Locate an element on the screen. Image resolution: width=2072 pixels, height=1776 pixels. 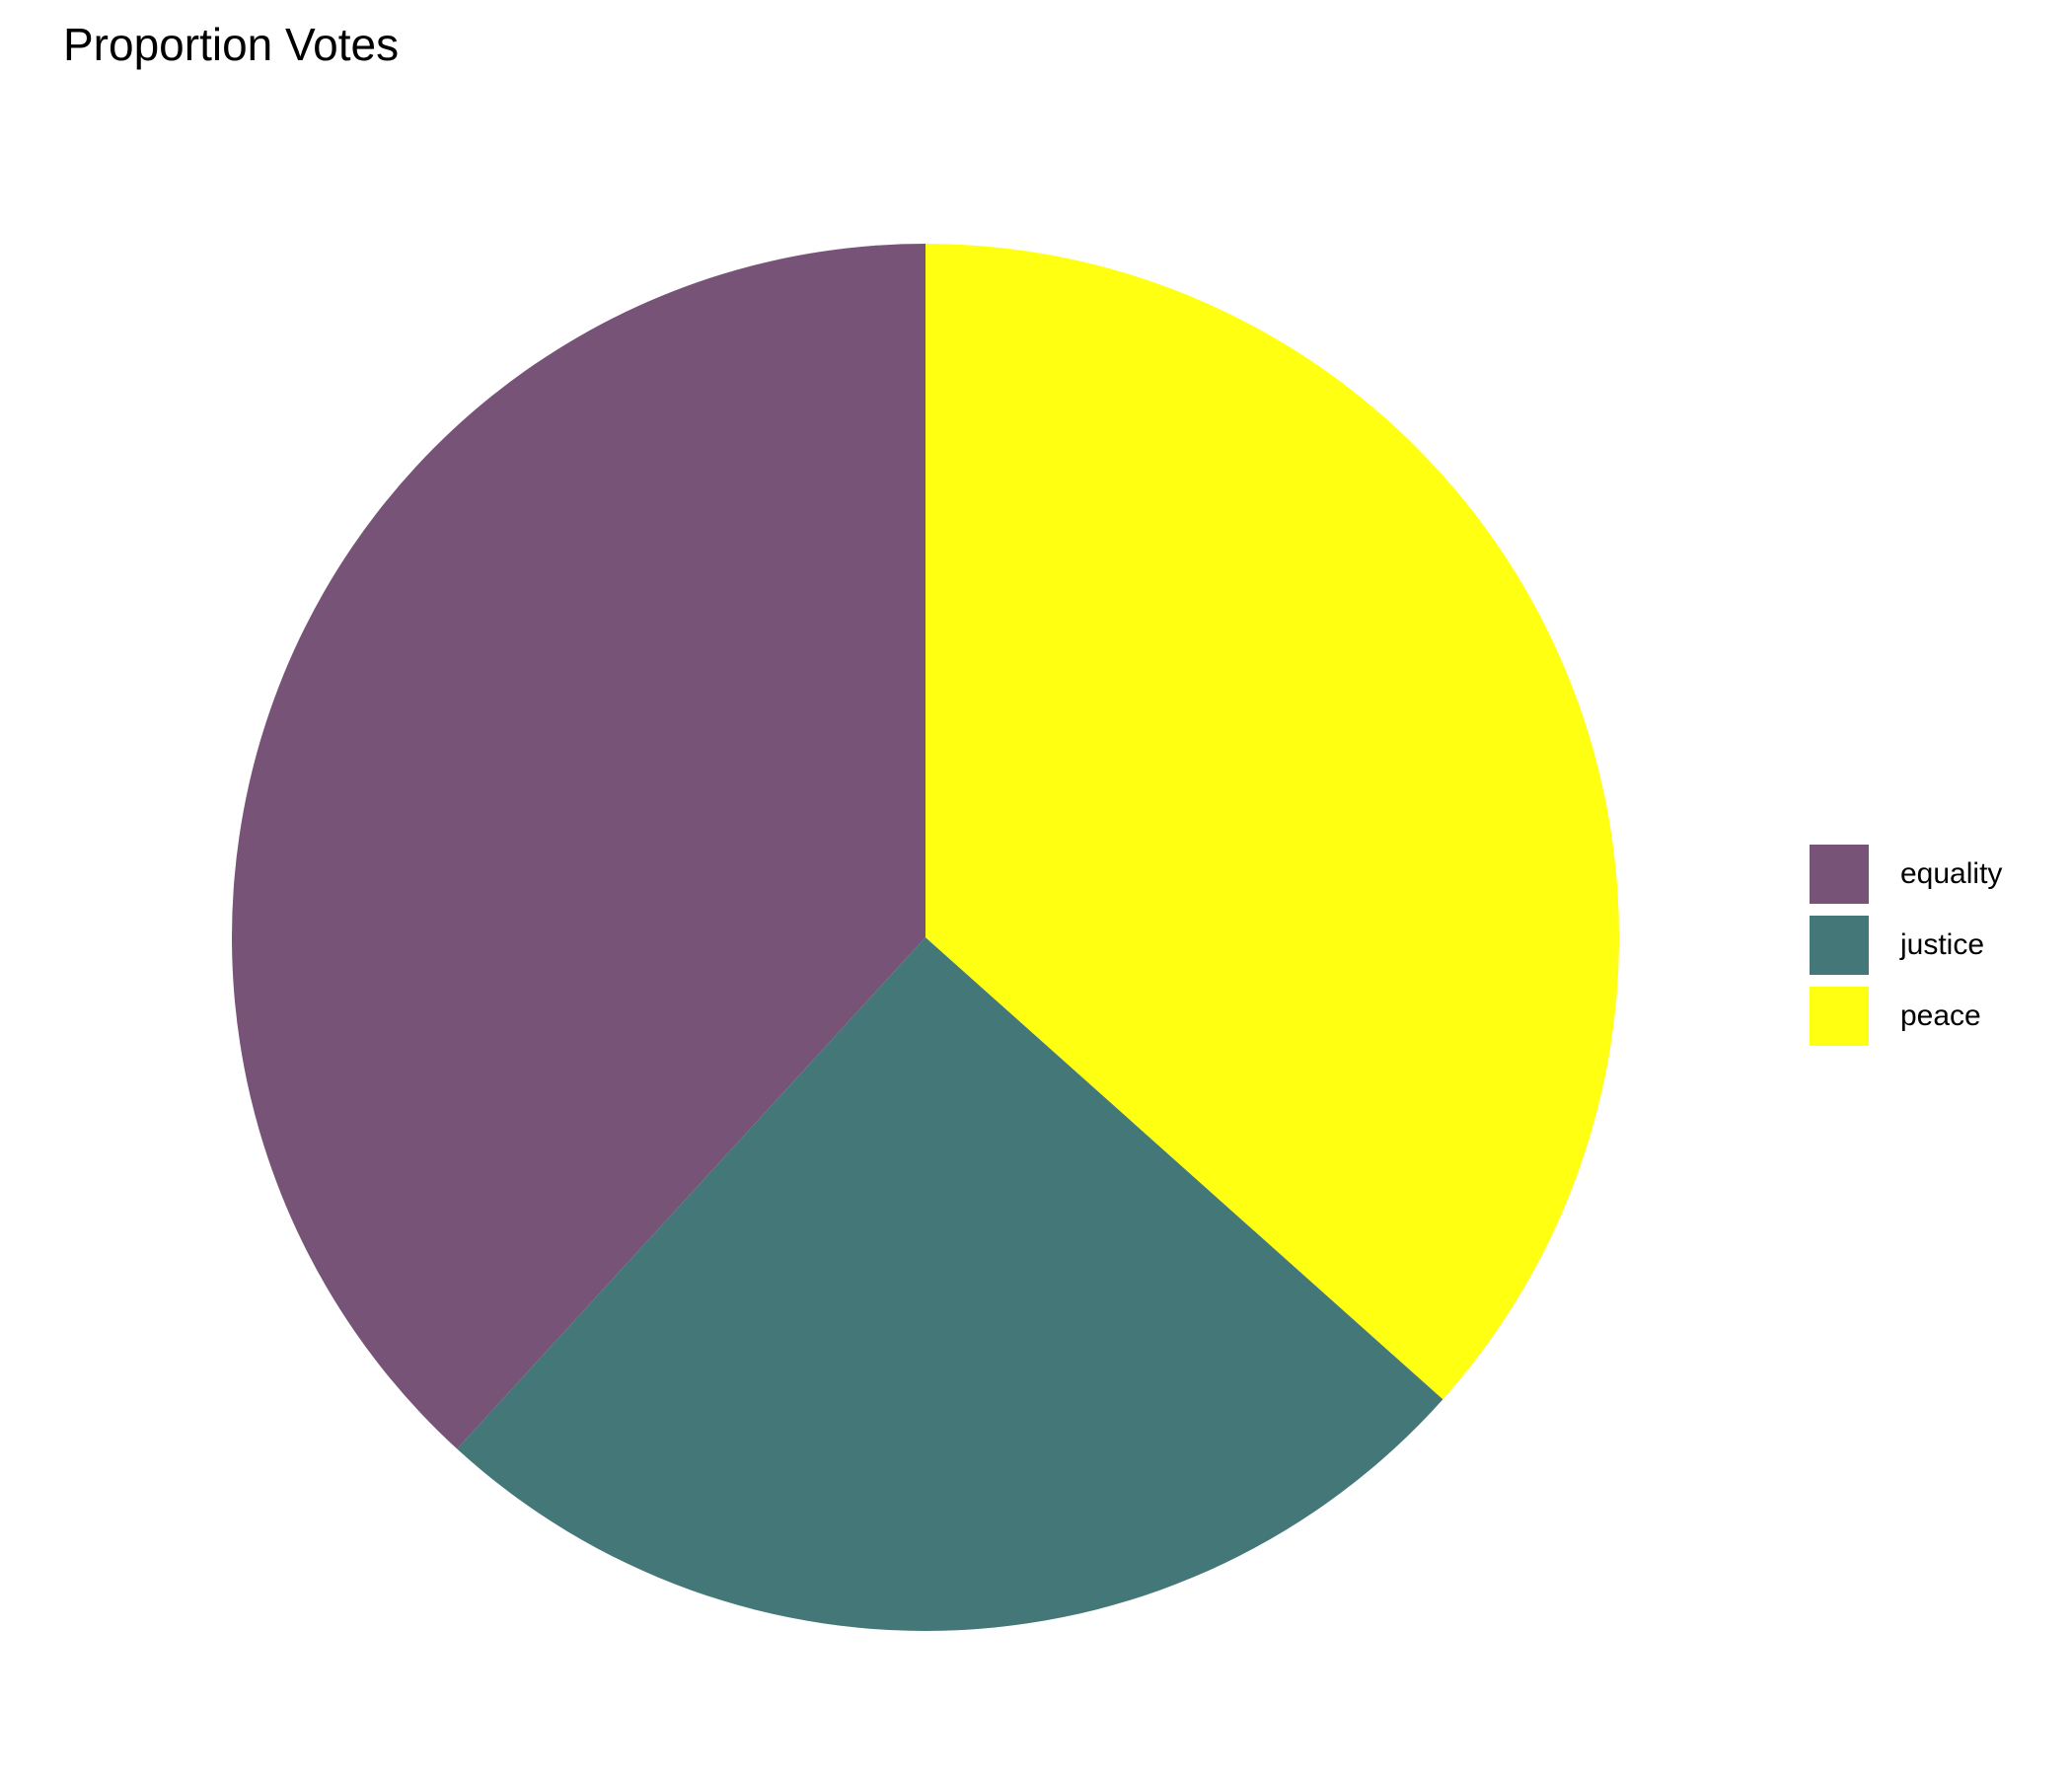
legend-item-peace: peace is located at coordinates (1905, 1017).